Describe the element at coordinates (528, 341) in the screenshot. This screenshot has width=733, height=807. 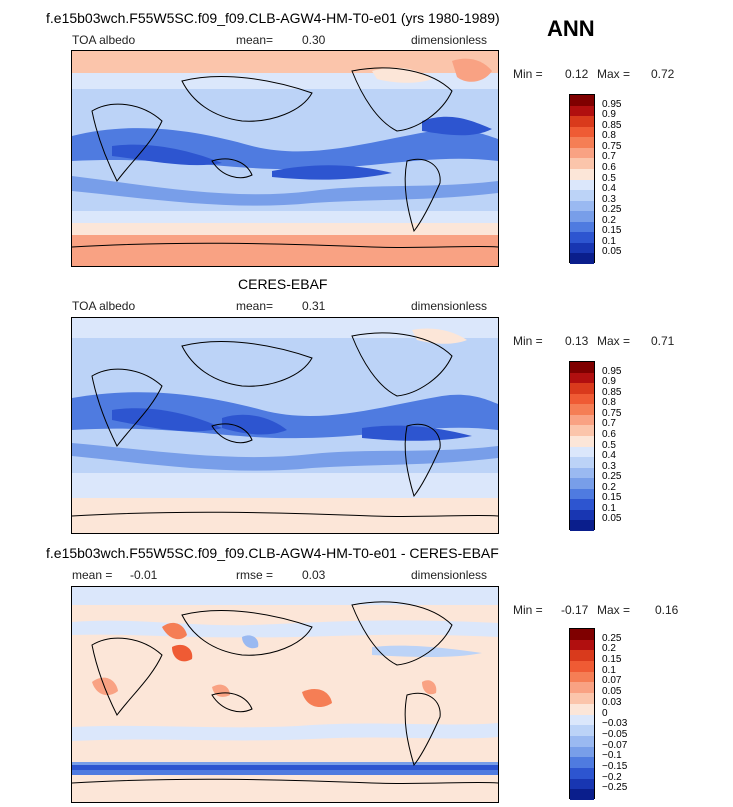
I see `panel-2-min-label: Min =` at that location.